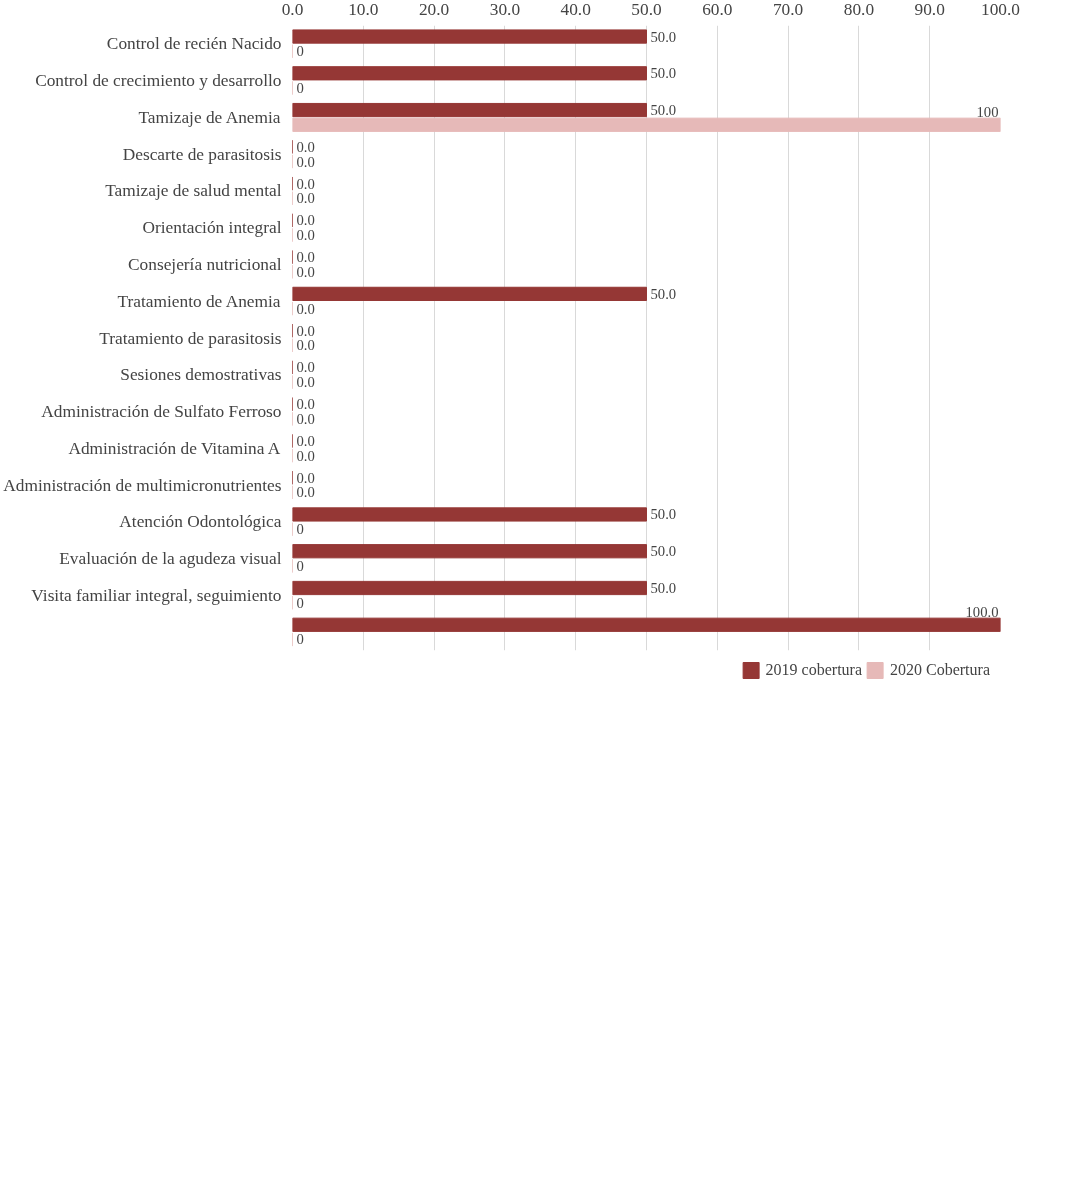  Describe the element at coordinates (717, 9) in the screenshot. I see `x-tick-label: 60.0` at that location.